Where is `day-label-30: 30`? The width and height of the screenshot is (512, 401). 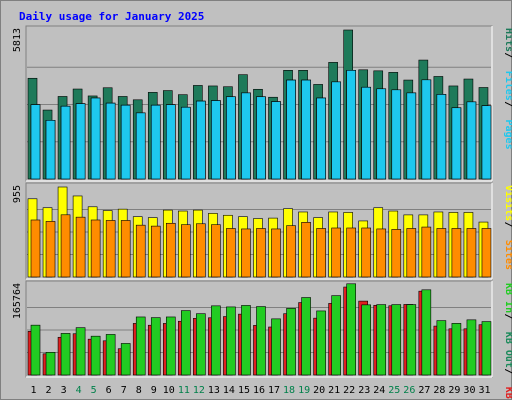
day-label-30: 30 is located at coordinates (469, 390).